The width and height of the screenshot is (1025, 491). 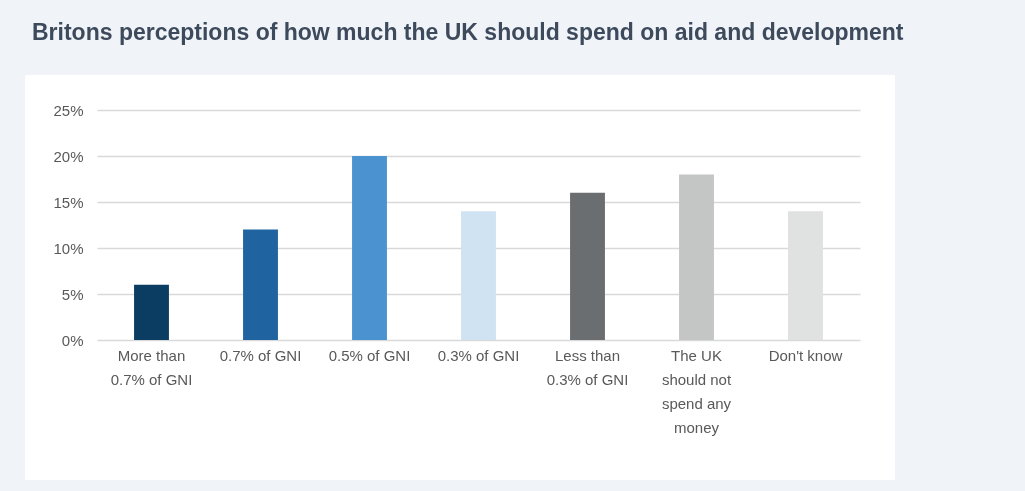 I want to click on x-tick-label: 0.3% of GNI, so click(x=478, y=355).